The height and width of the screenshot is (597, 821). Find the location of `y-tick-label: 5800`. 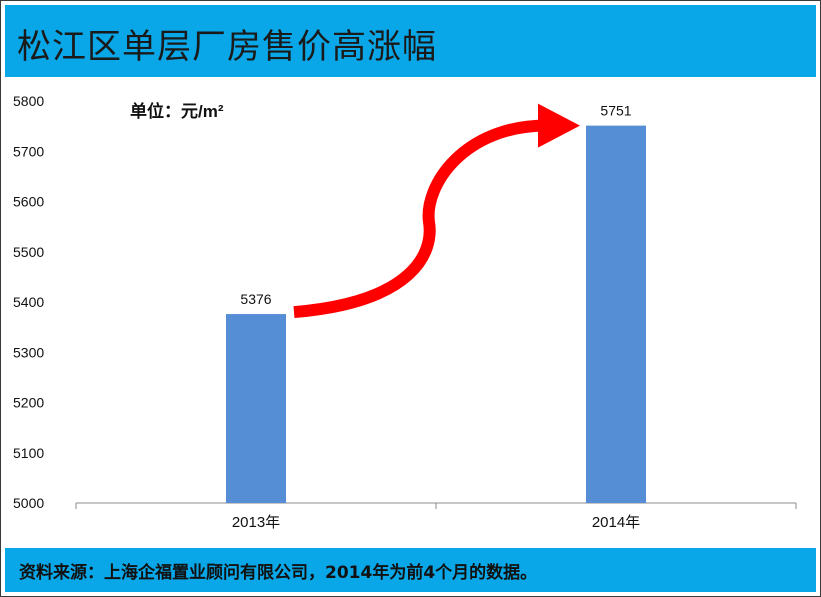

y-tick-label: 5800 is located at coordinates (28, 101).